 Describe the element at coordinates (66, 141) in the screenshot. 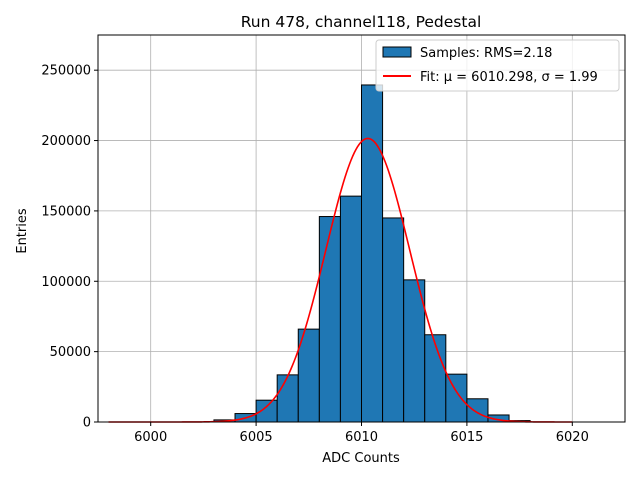

I see `y-tick-label: 200000` at that location.